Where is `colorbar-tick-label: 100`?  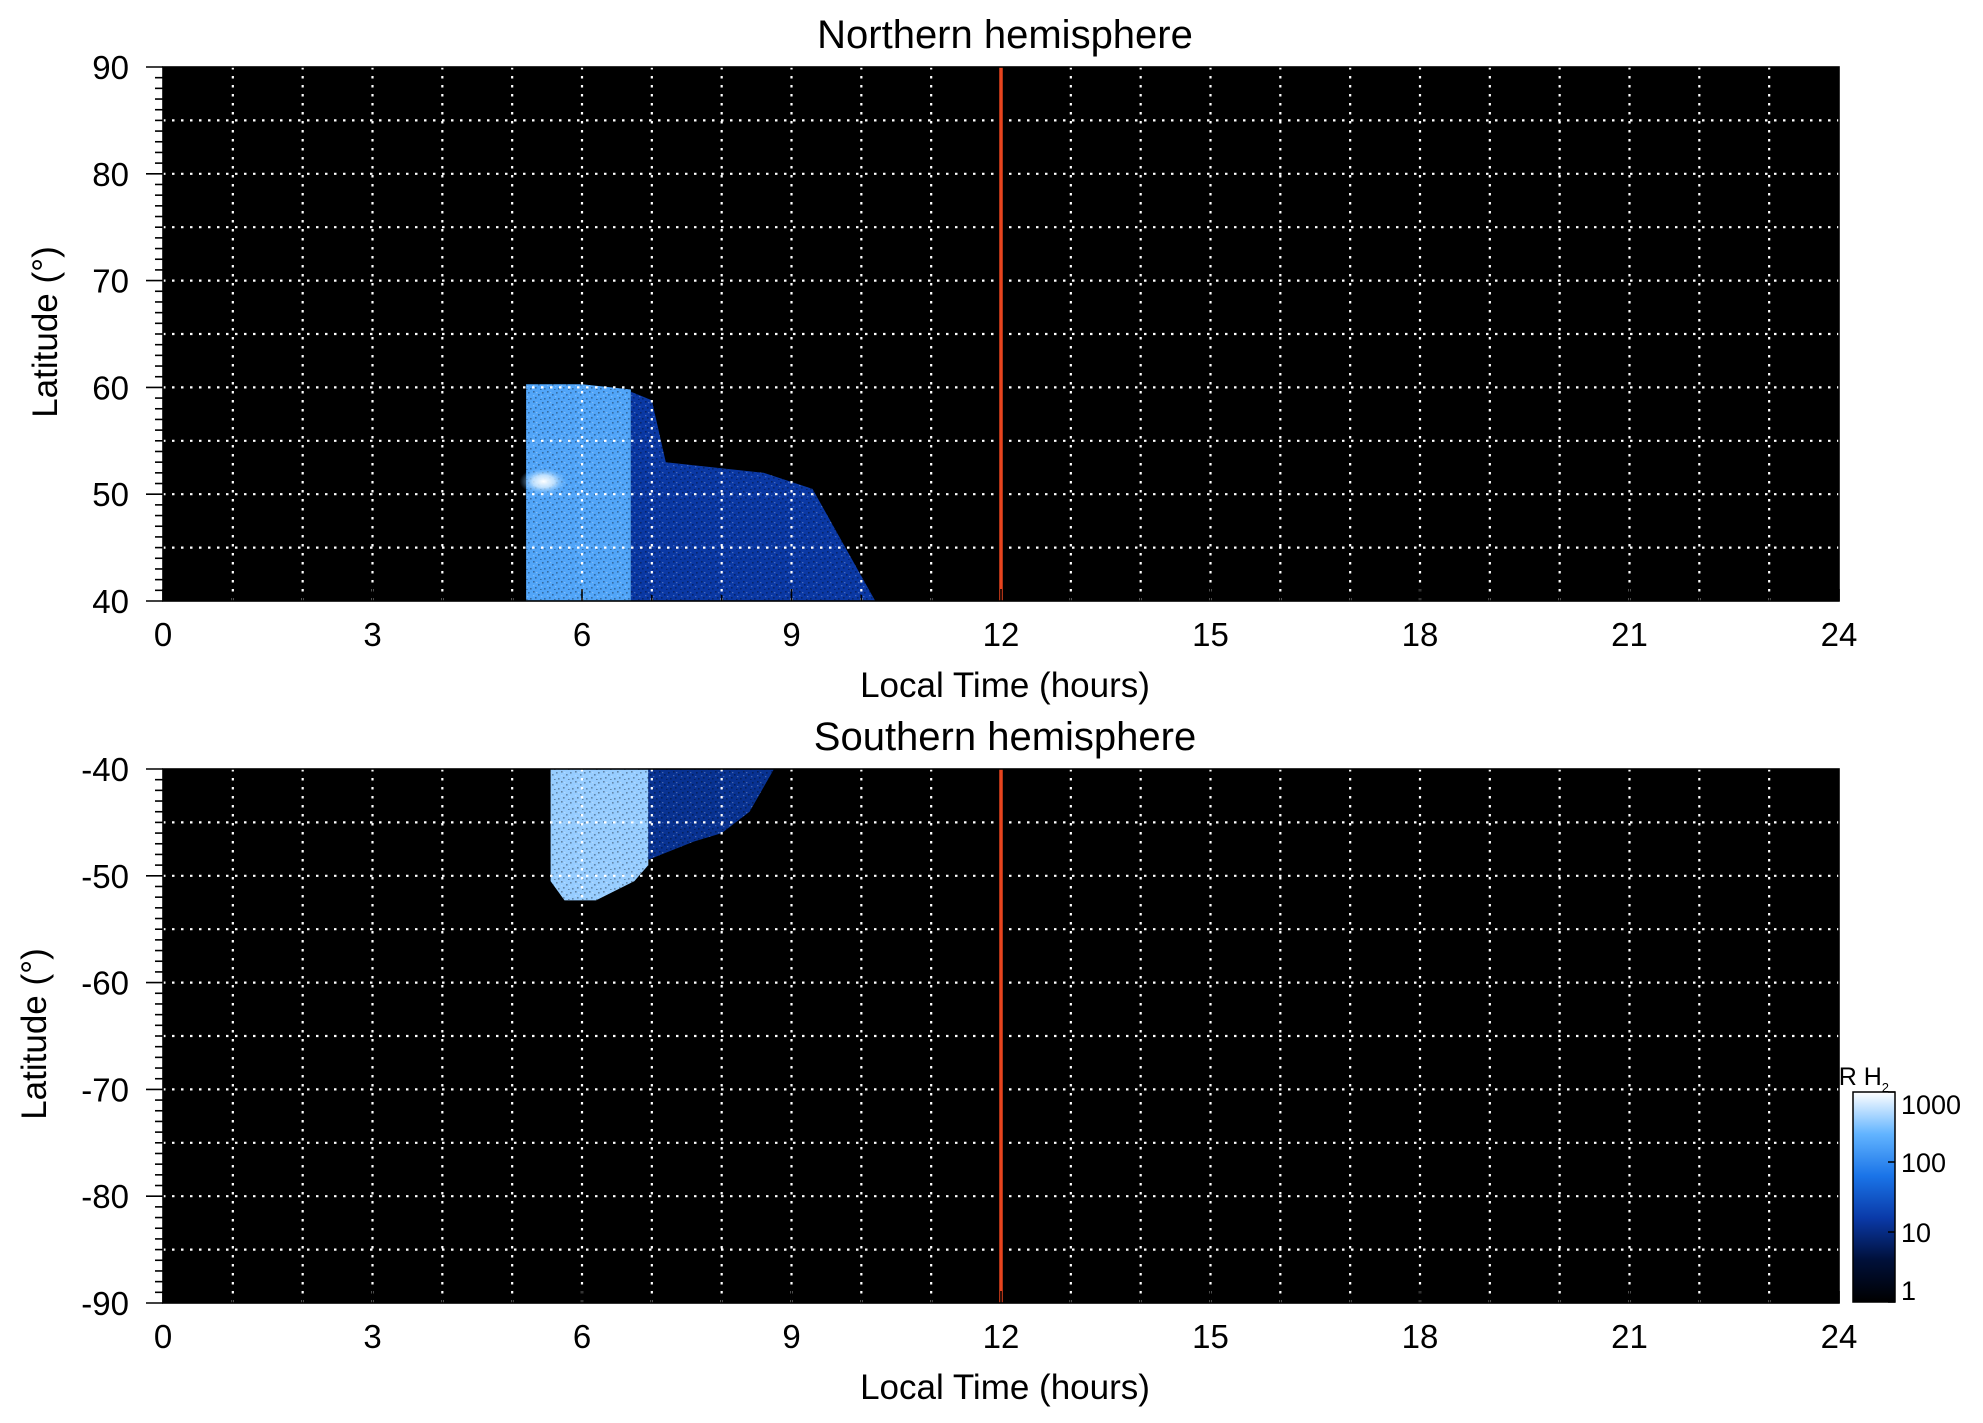 colorbar-tick-label: 100 is located at coordinates (1923, 1163).